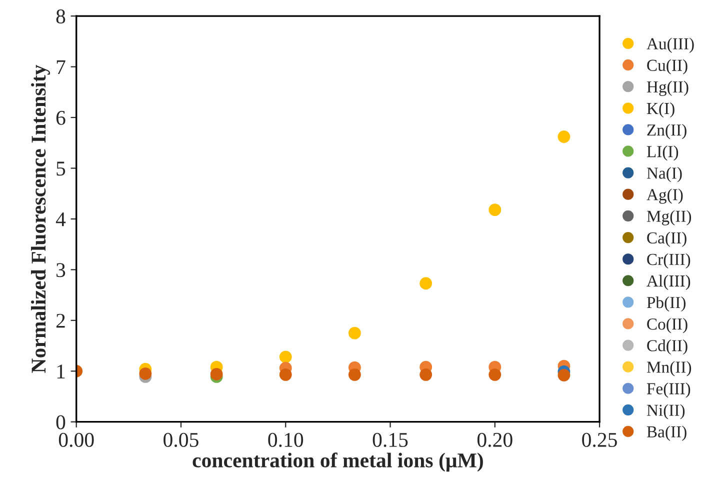 The image size is (707, 486). Describe the element at coordinates (668, 282) in the screenshot. I see `legend-label: Al(III)` at that location.